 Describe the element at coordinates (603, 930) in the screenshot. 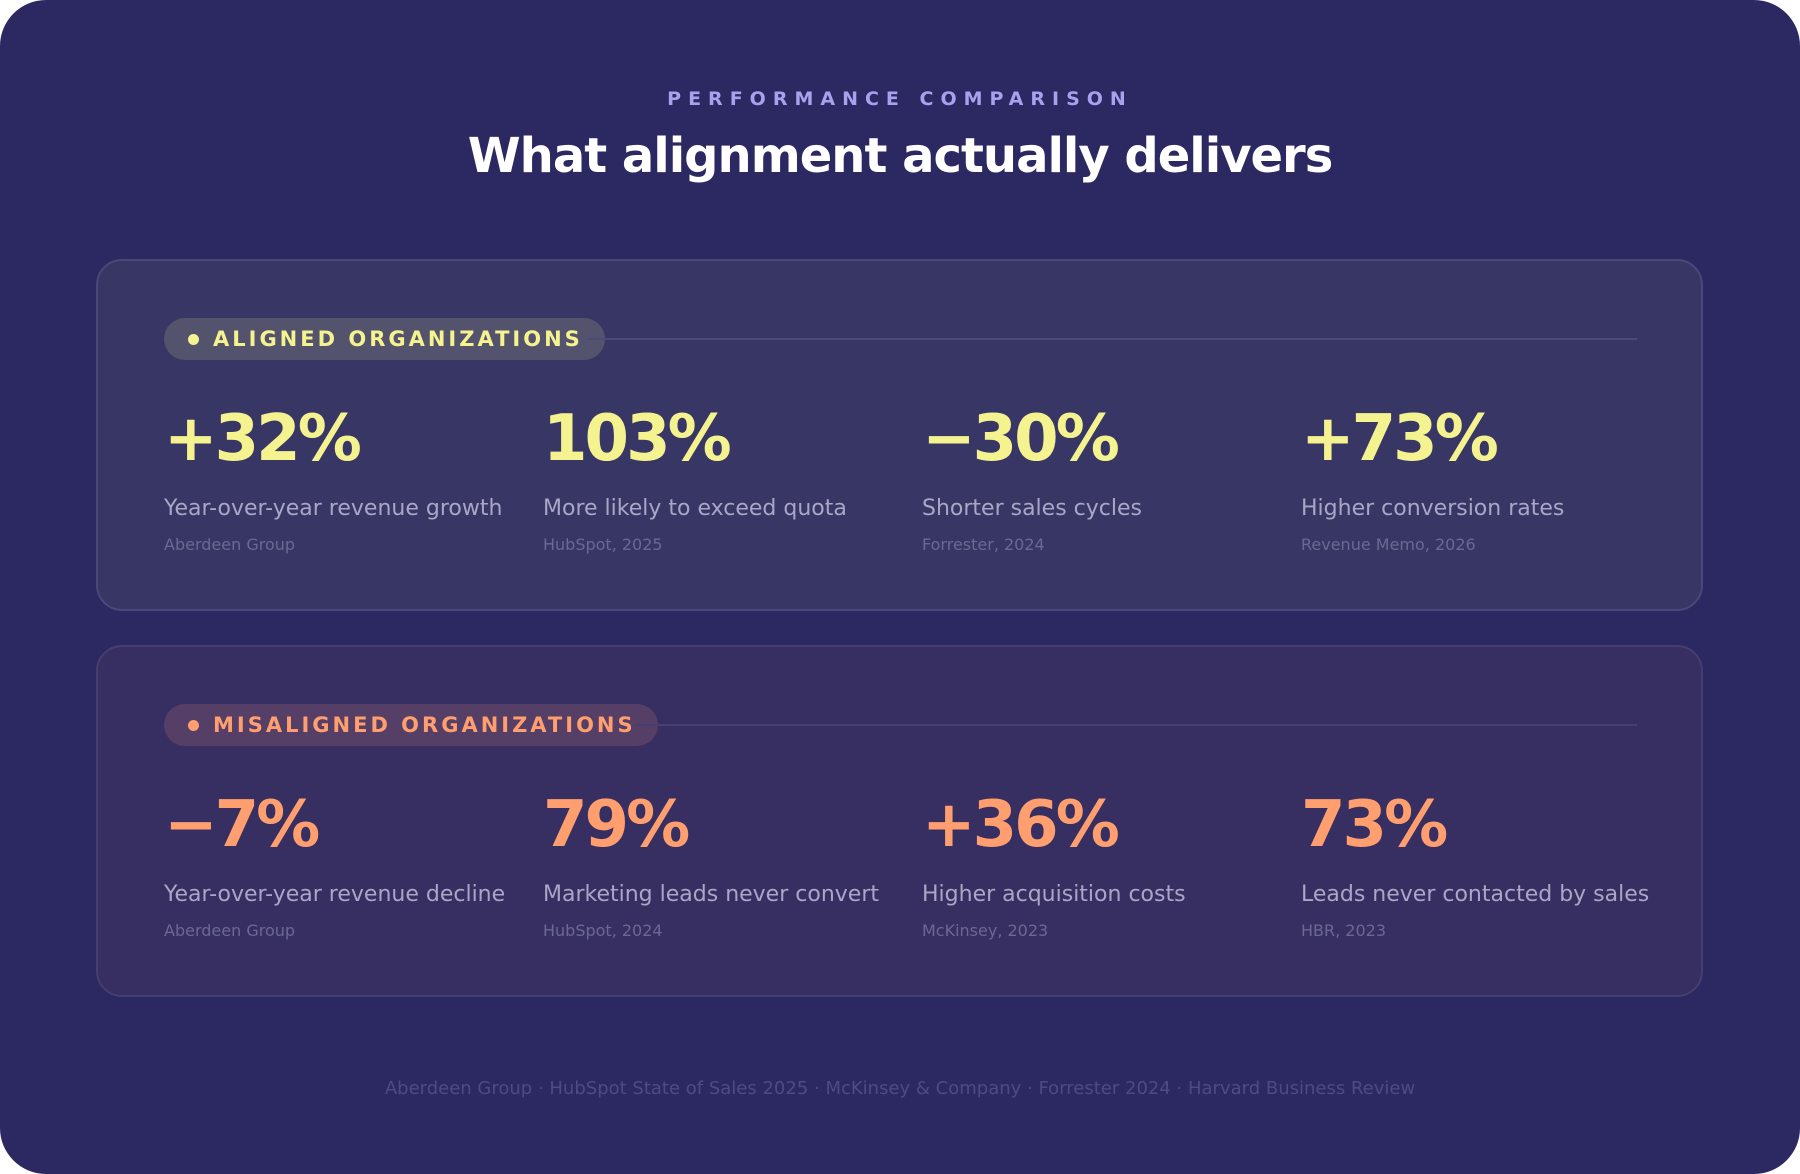

I see `stat-source: HubSpot, 2024` at that location.